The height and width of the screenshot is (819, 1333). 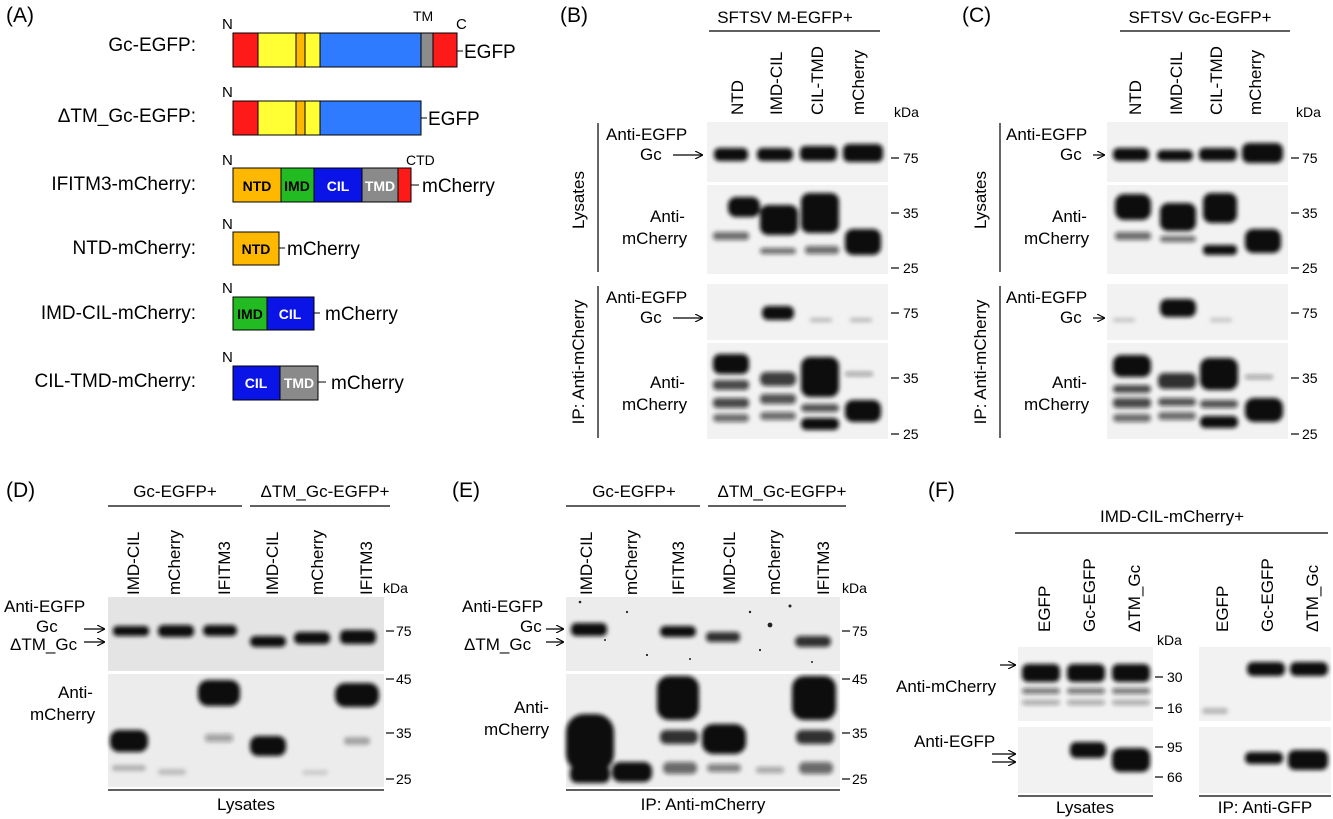 I want to click on imd-domain-label: IMD, so click(x=297, y=186).